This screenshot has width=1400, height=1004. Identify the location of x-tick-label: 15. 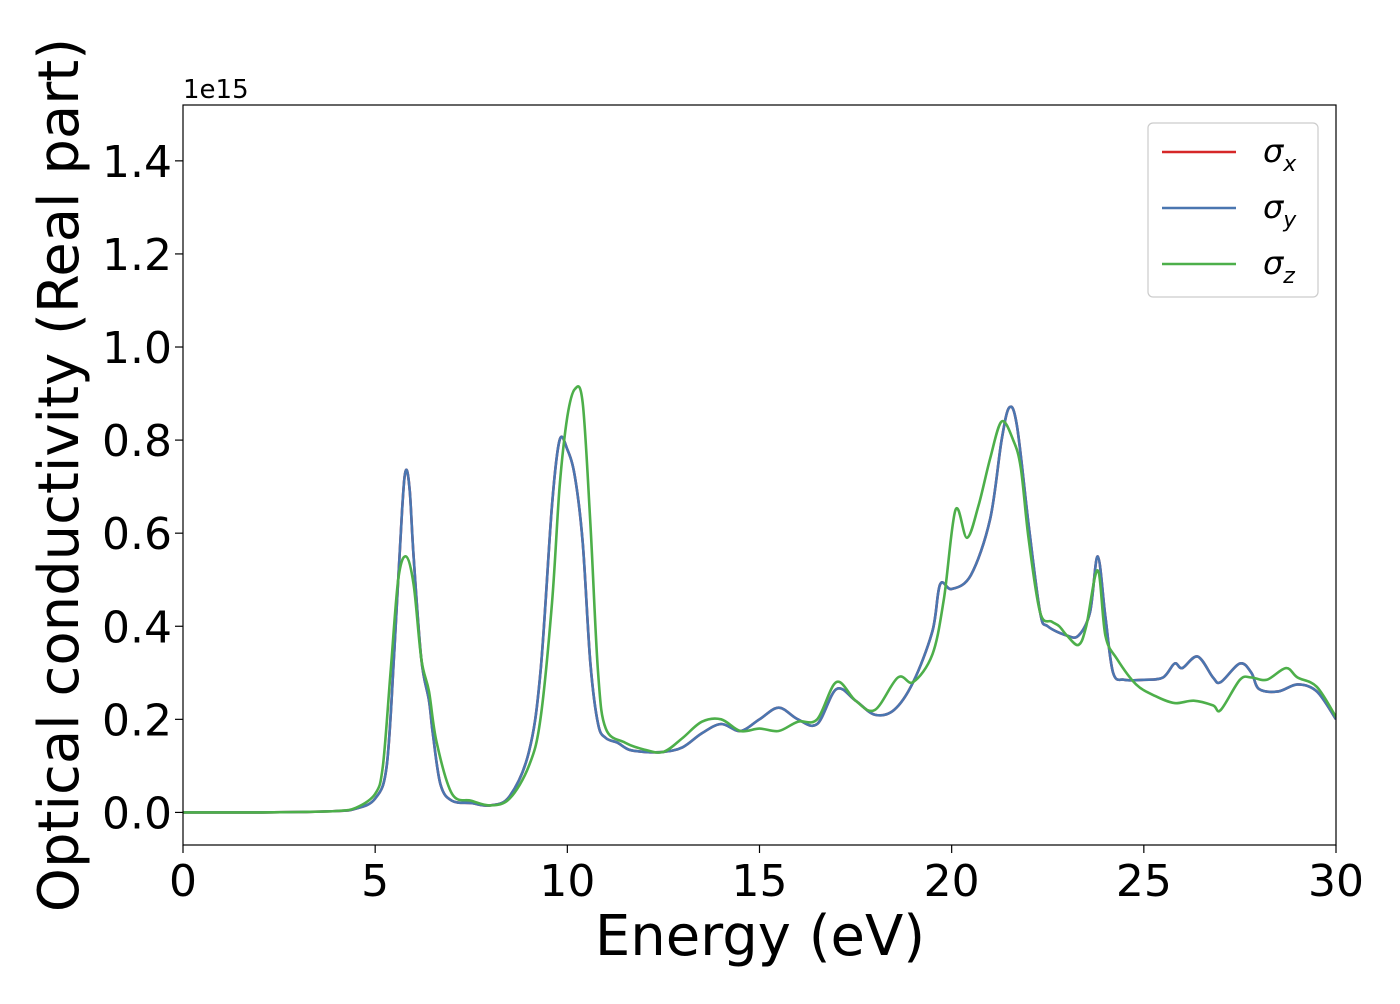
(760, 881).